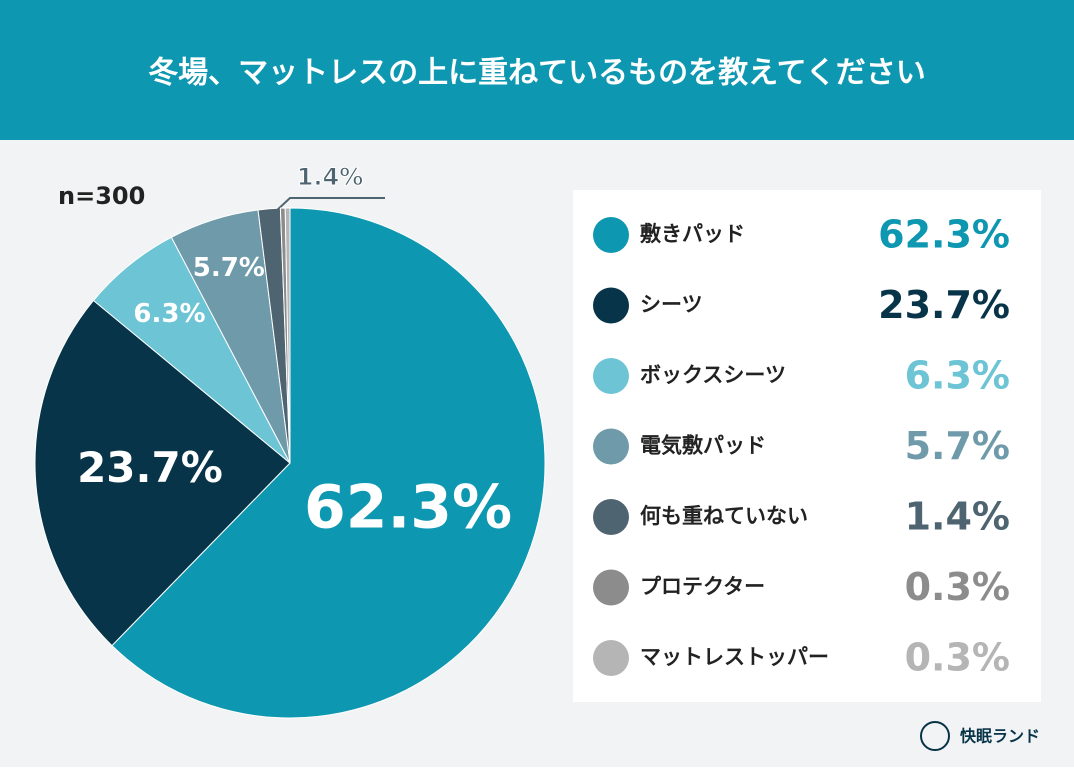 The height and width of the screenshot is (771, 1074). What do you see at coordinates (734, 657) in the screenshot?
I see `legend-label: マットレストッパー` at bounding box center [734, 657].